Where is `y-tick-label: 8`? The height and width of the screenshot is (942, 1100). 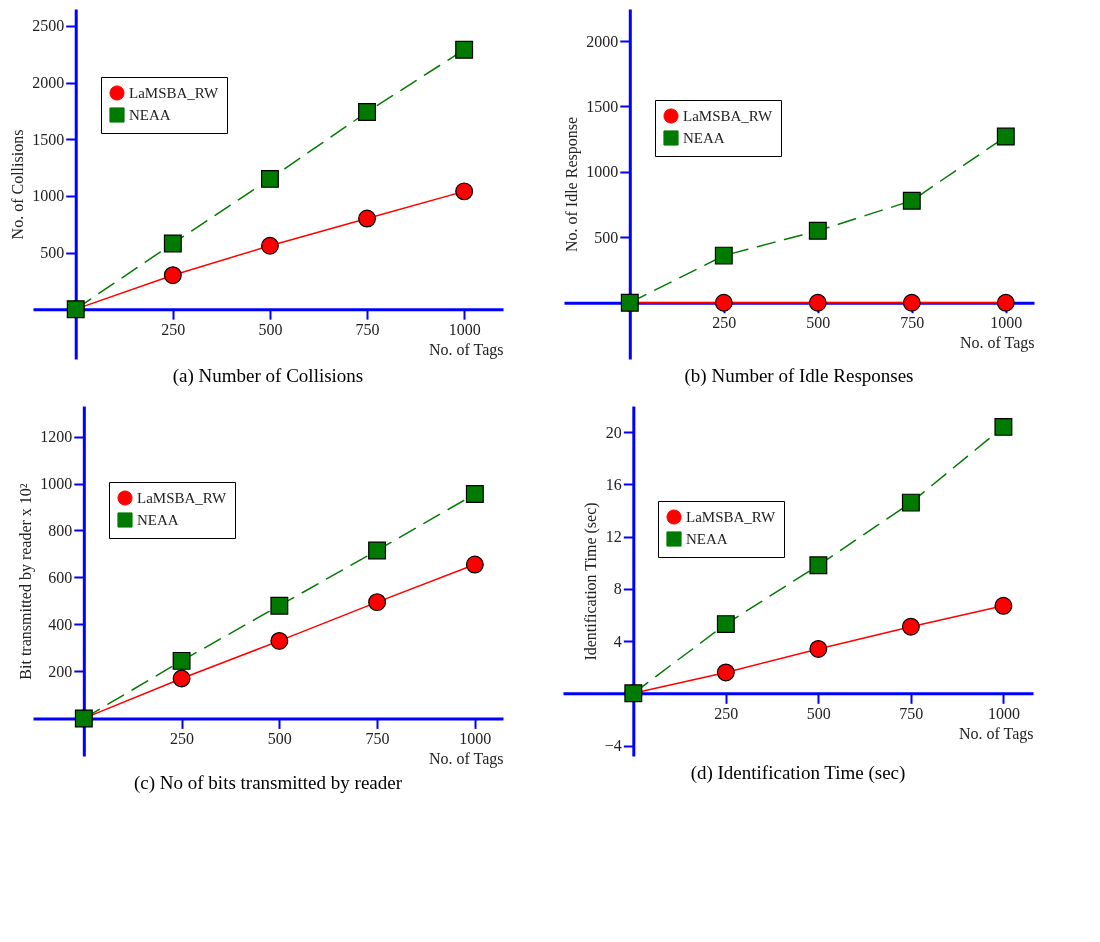 y-tick-label: 8 is located at coordinates (617, 589).